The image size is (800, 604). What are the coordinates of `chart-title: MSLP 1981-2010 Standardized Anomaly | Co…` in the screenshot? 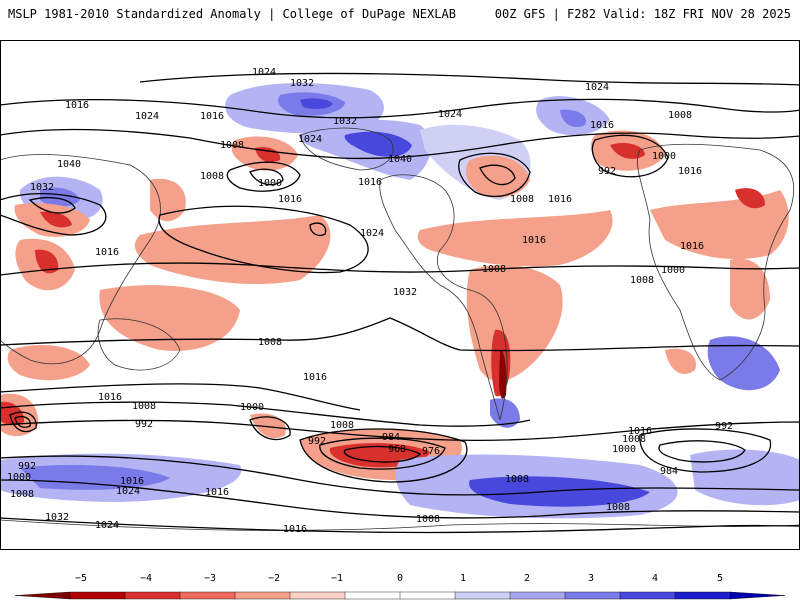 It's located at (232, 14).